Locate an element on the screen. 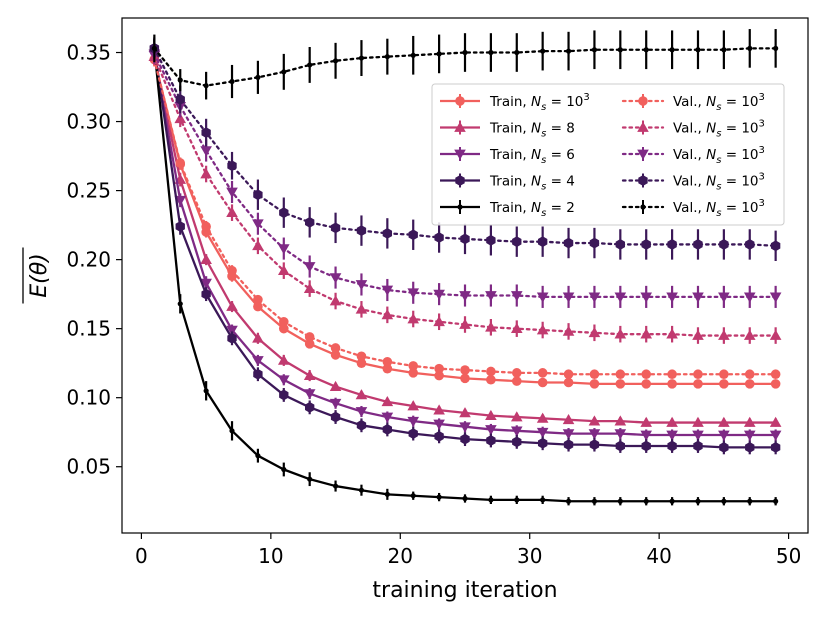  legend-entry: Train, Ns = 6 is located at coordinates (507, 156).